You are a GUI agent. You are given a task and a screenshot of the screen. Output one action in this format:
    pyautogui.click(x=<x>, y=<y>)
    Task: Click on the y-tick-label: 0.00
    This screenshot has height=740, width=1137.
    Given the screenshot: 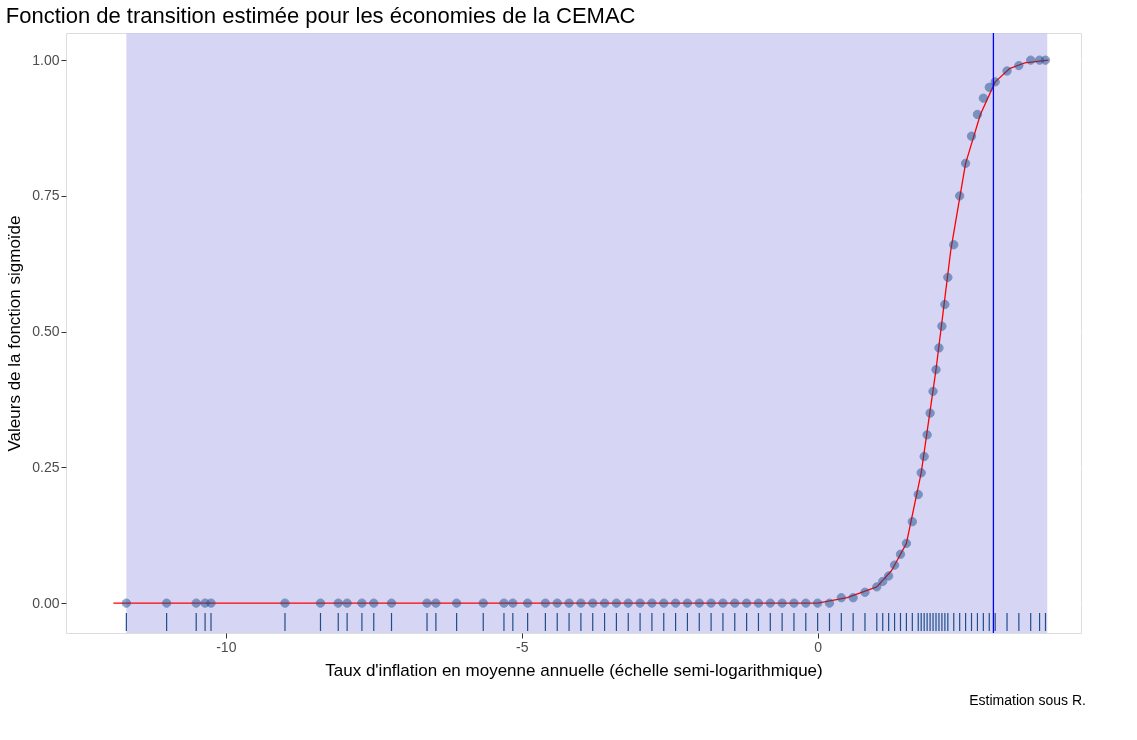 What is the action you would take?
    pyautogui.click(x=46, y=602)
    